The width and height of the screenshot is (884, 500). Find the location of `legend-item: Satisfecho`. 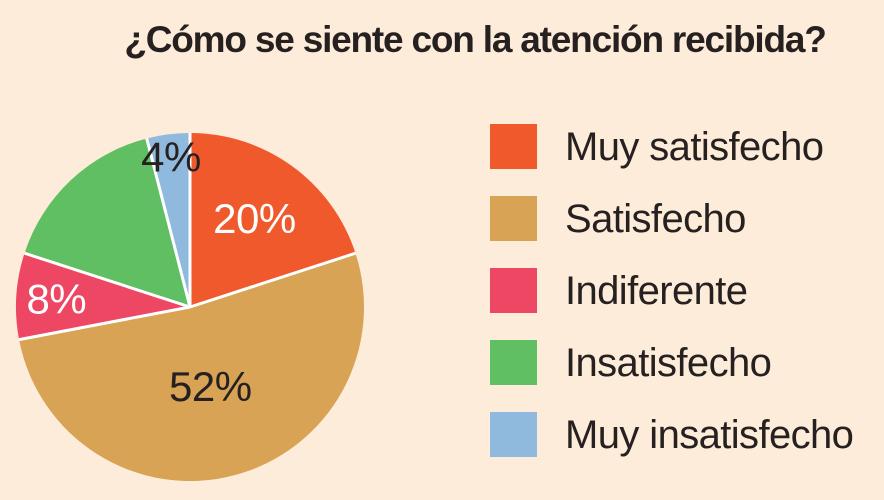

legend-item: Satisfecho is located at coordinates (671, 218).